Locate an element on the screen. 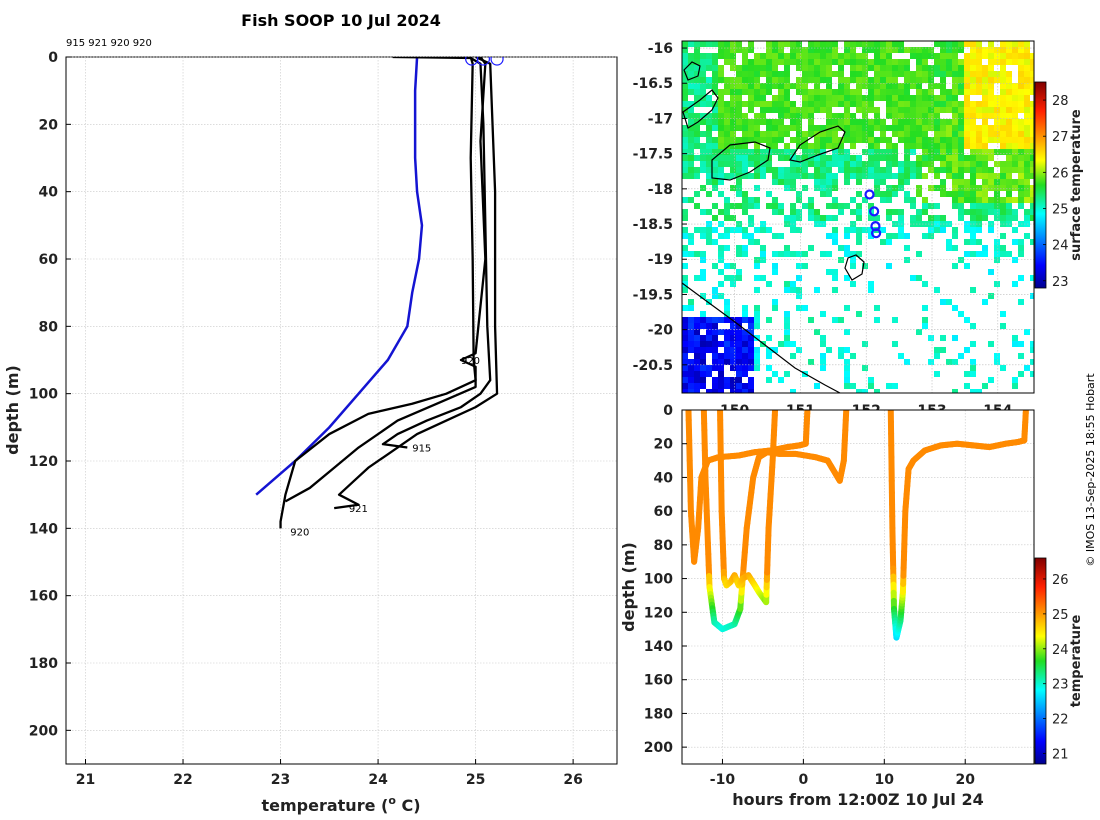  colorbar-tick-label: 22 is located at coordinates (1060, 720).